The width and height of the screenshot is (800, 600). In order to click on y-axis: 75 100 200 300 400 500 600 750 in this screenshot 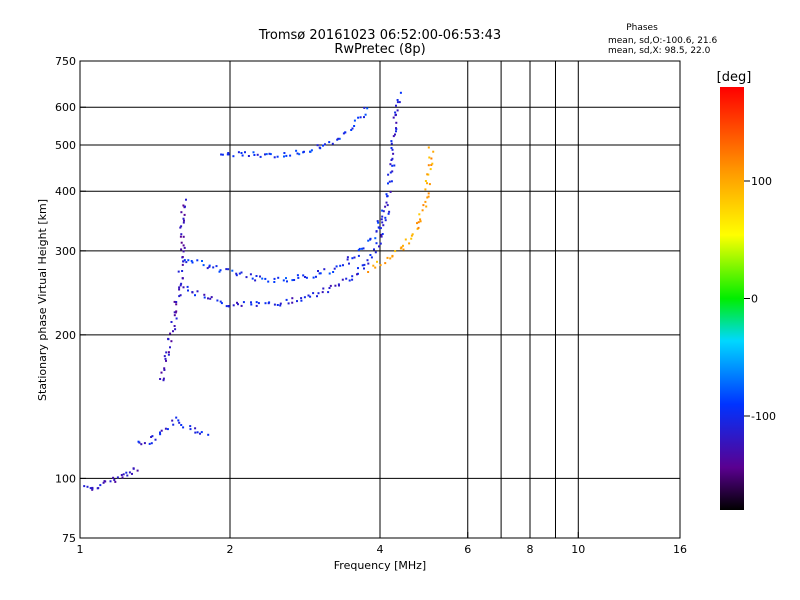, I will do `click(70, 300)`.